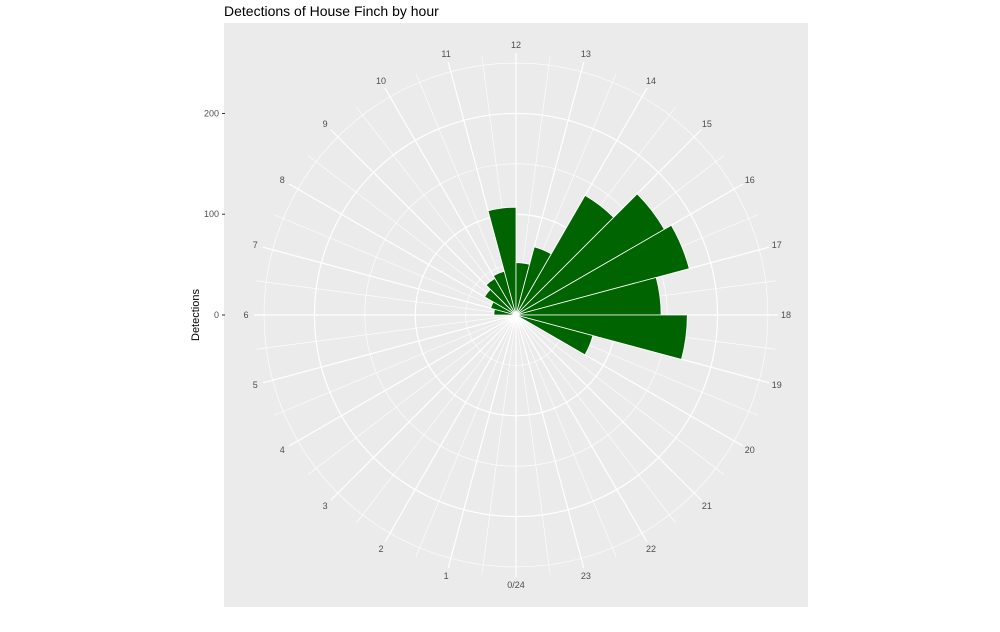  What do you see at coordinates (255, 245) in the screenshot?
I see `hour-label: 7` at bounding box center [255, 245].